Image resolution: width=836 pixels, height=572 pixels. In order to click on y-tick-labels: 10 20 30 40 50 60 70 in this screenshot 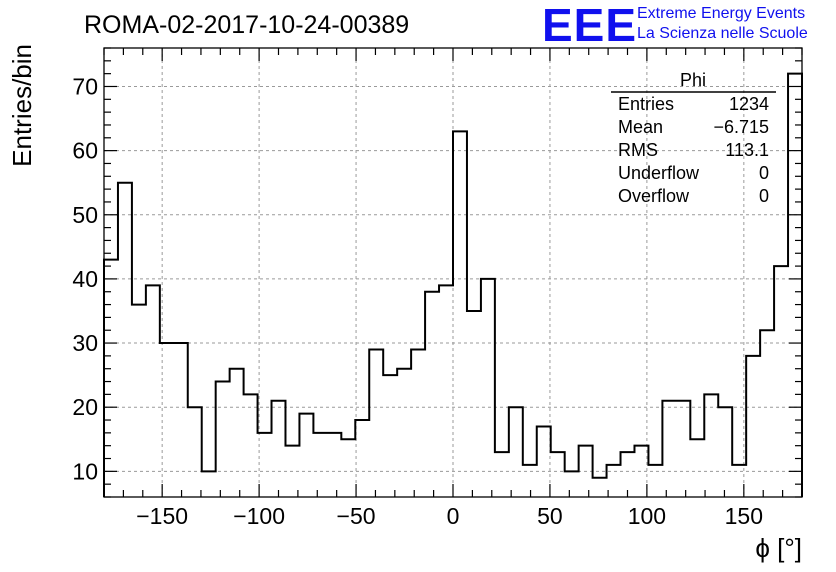, I will do `click(85, 278)`.